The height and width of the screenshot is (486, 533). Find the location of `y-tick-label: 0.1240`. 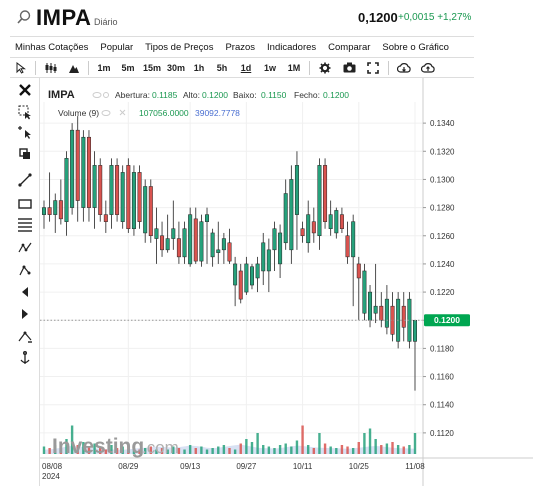

y-tick-label: 0.1240 is located at coordinates (442, 264).